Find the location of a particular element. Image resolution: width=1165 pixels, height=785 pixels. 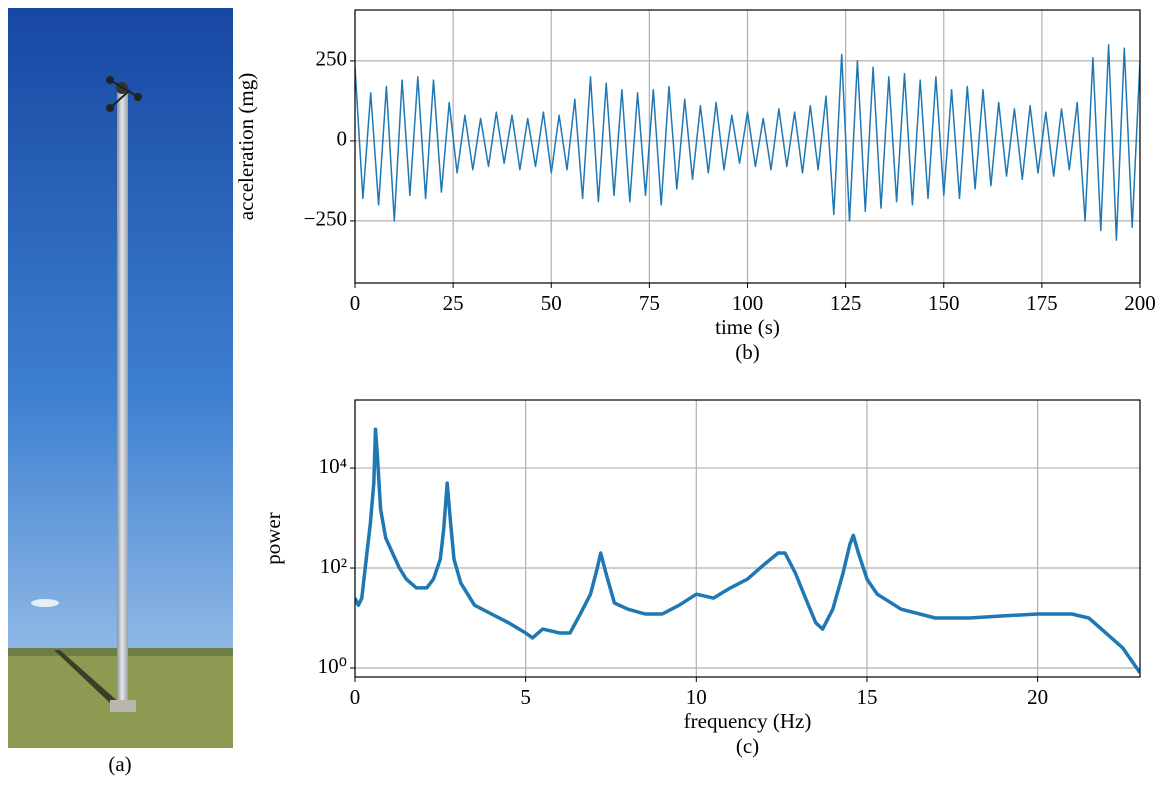

x-tick-label: 200 is located at coordinates (1140, 303).